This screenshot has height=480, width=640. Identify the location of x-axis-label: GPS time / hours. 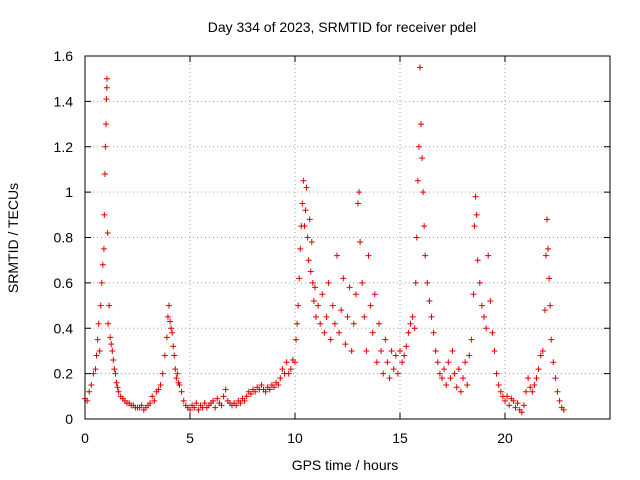
(345, 465).